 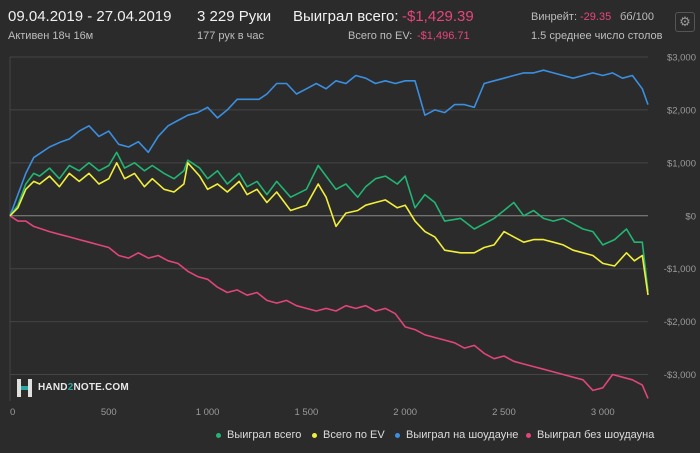 I want to click on legend-item-showdown: Выиграл на шоудауне, so click(x=456, y=435).